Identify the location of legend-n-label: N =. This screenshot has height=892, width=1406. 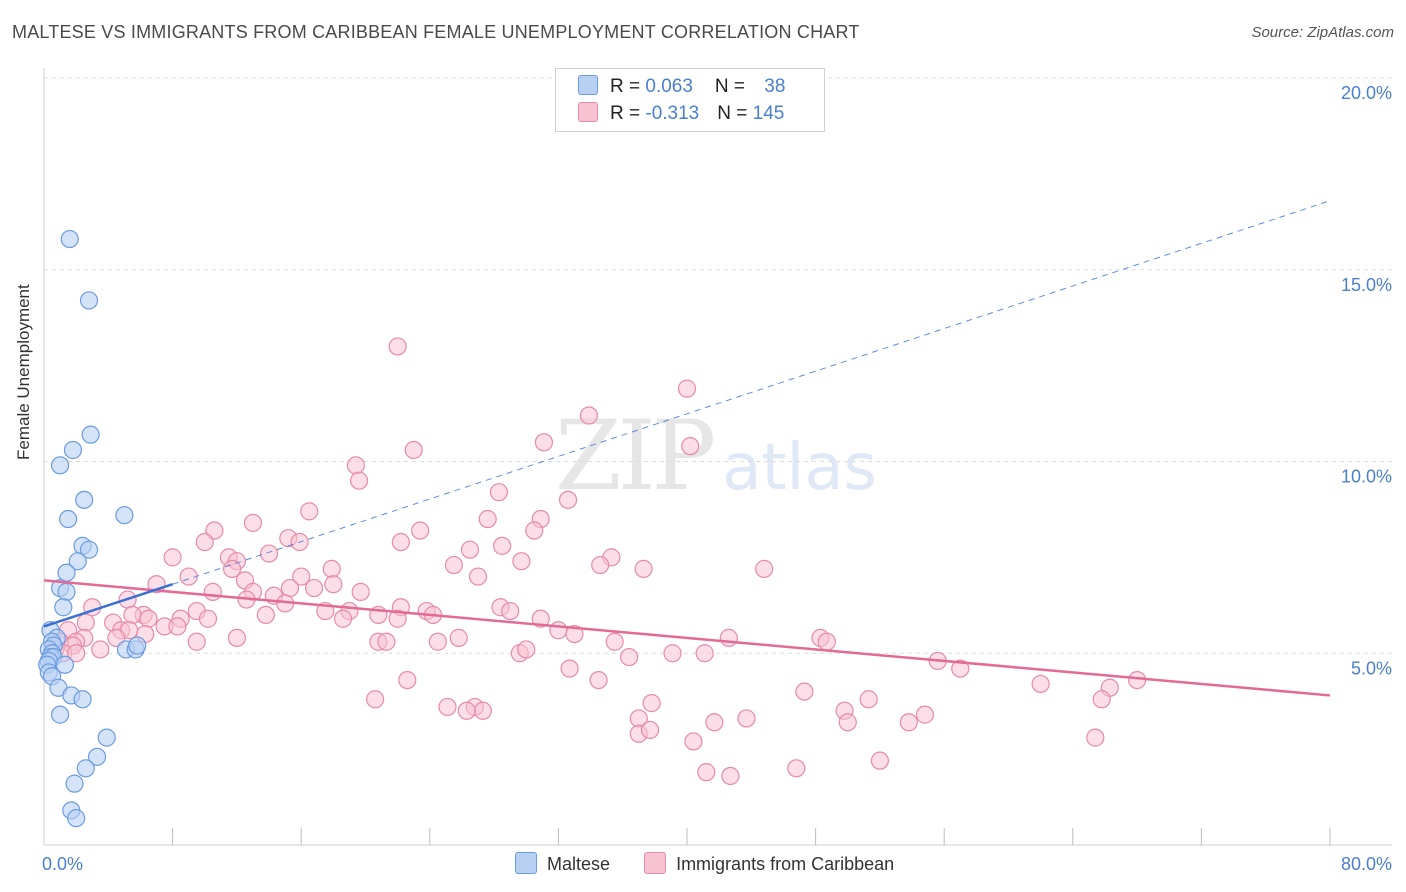
(732, 86).